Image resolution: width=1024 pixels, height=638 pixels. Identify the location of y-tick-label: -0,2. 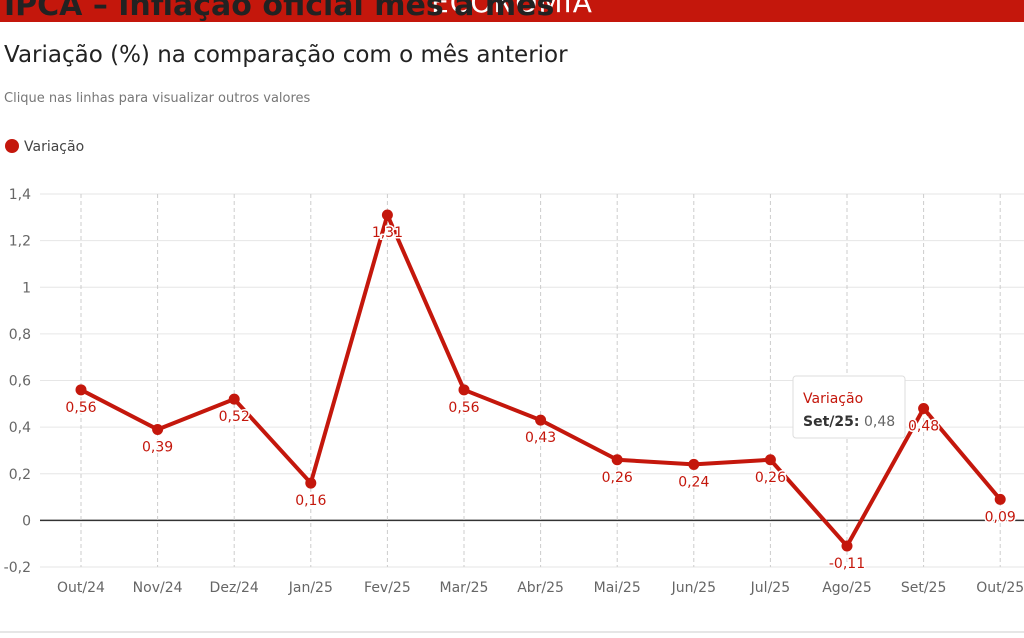
(17, 568).